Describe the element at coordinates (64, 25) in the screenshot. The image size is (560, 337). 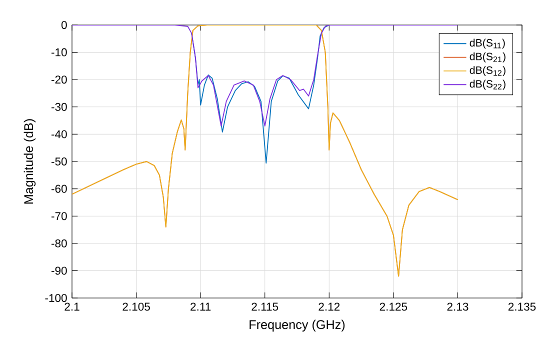
I see `y-tick-label: 0` at that location.